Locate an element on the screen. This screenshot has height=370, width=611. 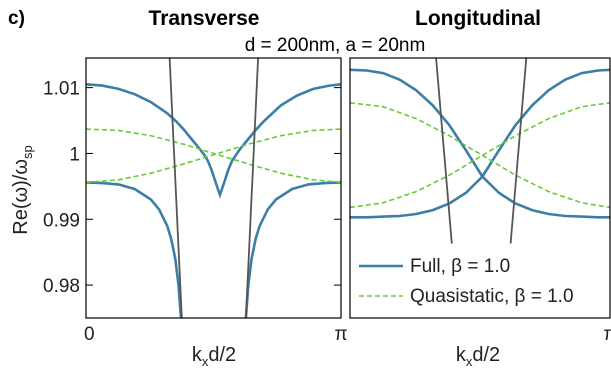
right-x-label-tail: d/2 is located at coordinates (486, 355).